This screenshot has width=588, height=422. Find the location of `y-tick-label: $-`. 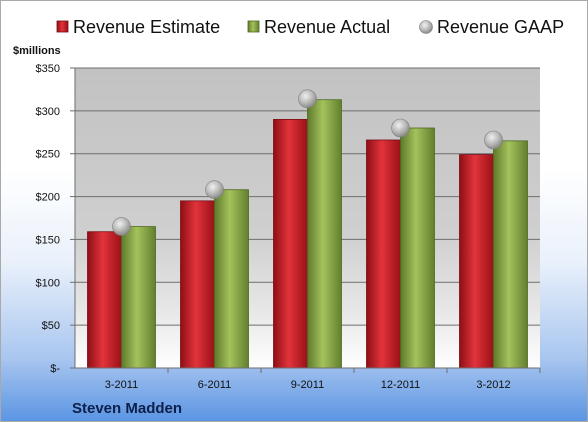

y-tick-label: $- is located at coordinates (55, 369).